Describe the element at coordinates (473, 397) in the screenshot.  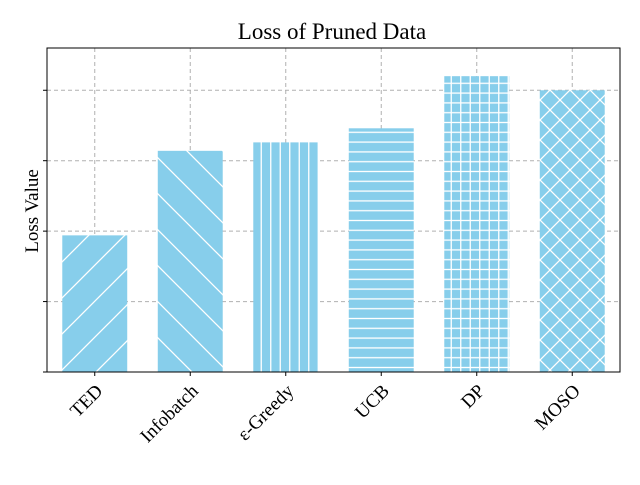
I see `x-tick-label: DP` at that location.